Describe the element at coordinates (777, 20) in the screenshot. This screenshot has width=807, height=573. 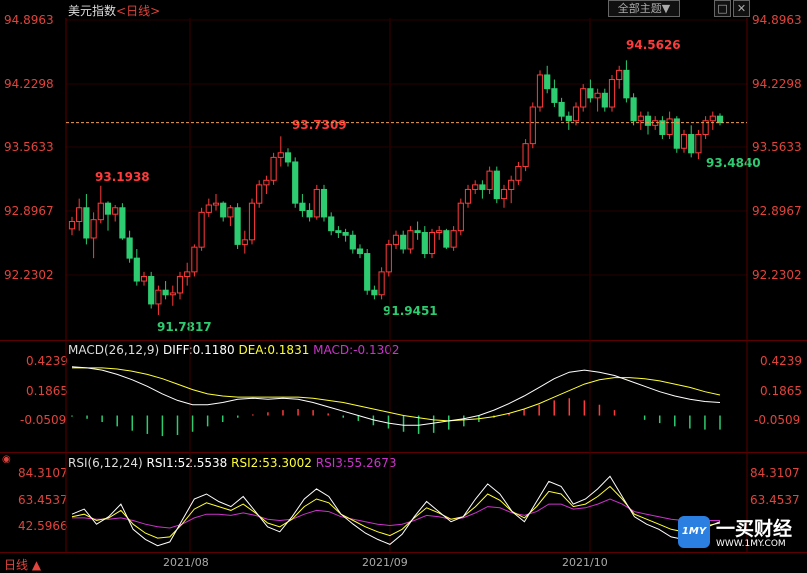
I see `y-tick-right: 94.8963` at that location.